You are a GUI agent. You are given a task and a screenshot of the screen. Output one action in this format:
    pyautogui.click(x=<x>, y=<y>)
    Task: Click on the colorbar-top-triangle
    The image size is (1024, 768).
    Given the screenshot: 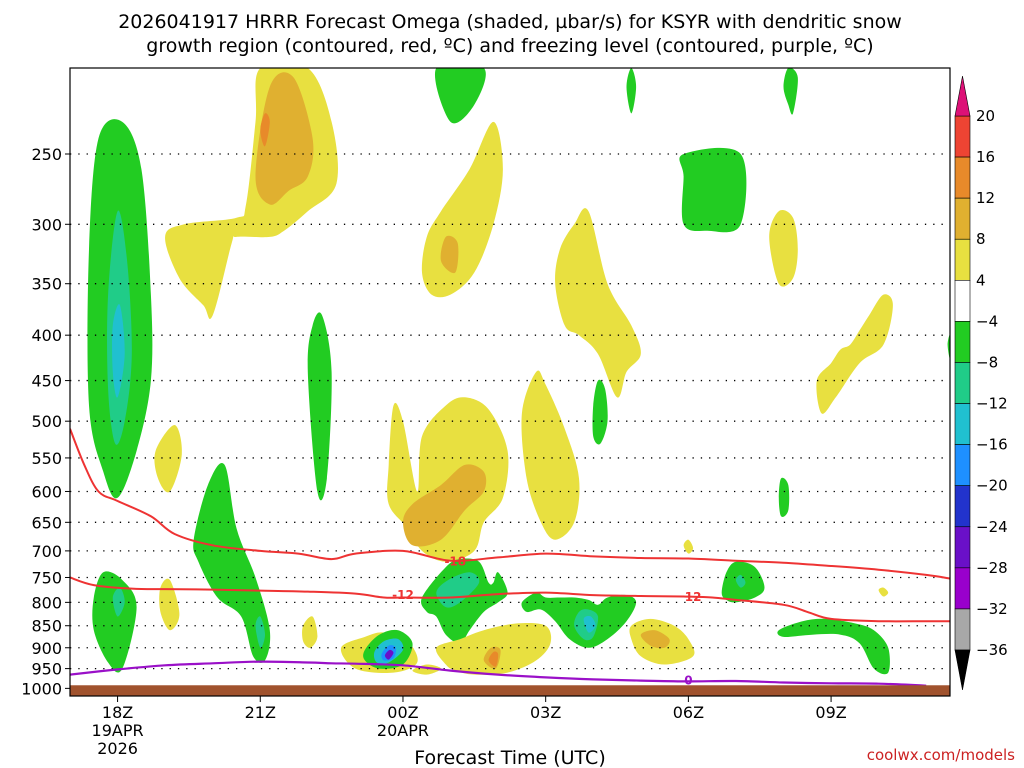 What is the action you would take?
    pyautogui.click(x=962, y=96)
    